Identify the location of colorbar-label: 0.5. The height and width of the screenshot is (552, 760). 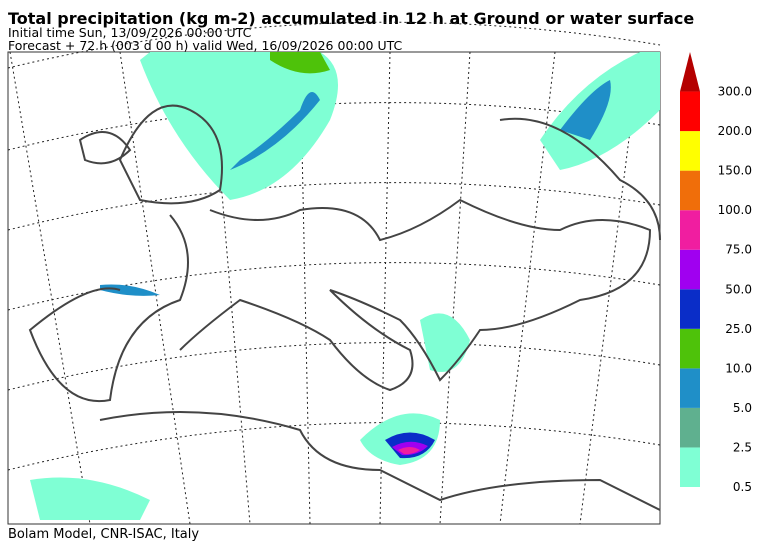
(742, 487).